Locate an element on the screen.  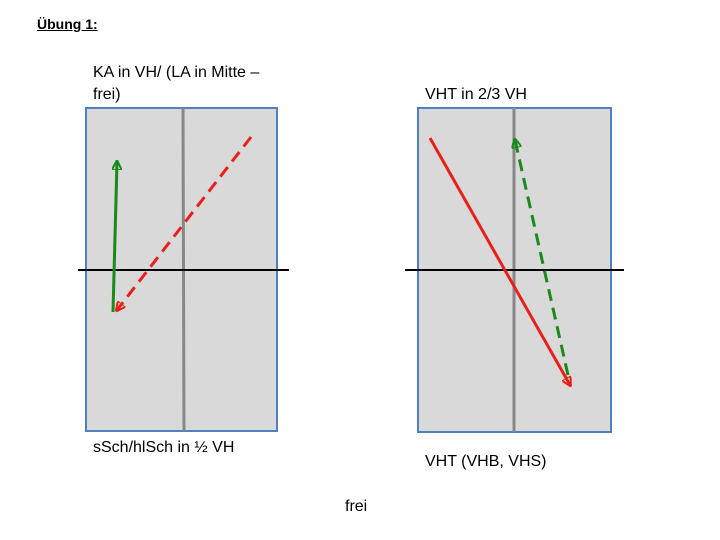
panel-top-label: KA in VH/ (LA in Mitte – is located at coordinates (176, 72).